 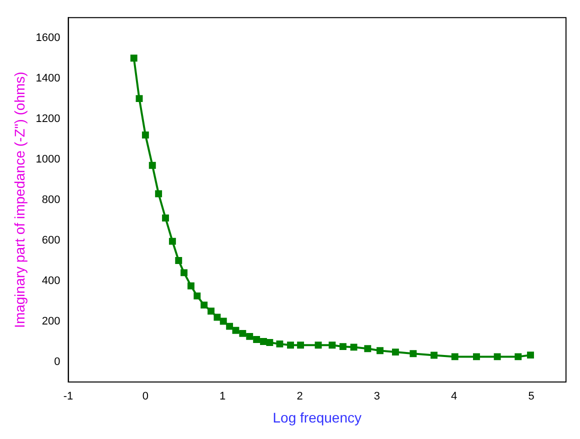 What do you see at coordinates (48, 118) in the screenshot?
I see `y-tick-label: 1200` at bounding box center [48, 118].